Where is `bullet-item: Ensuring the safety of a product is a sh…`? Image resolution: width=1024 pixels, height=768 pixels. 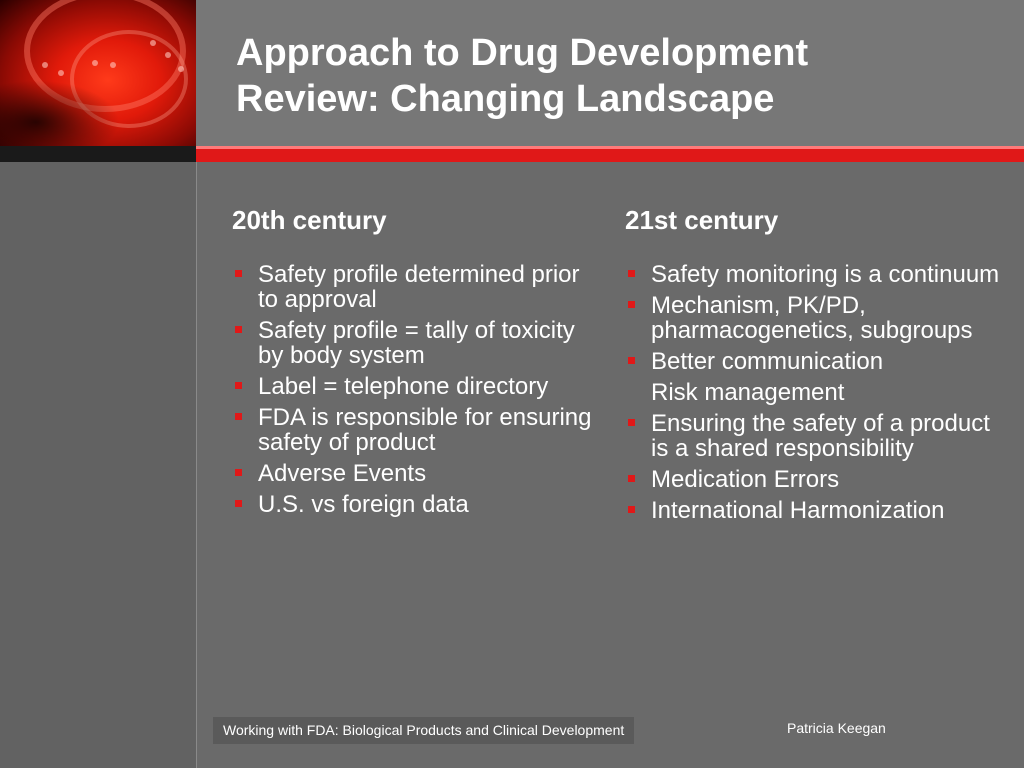
bullet-item: Ensuring the safety of a product is a sh… is located at coordinates (815, 436).